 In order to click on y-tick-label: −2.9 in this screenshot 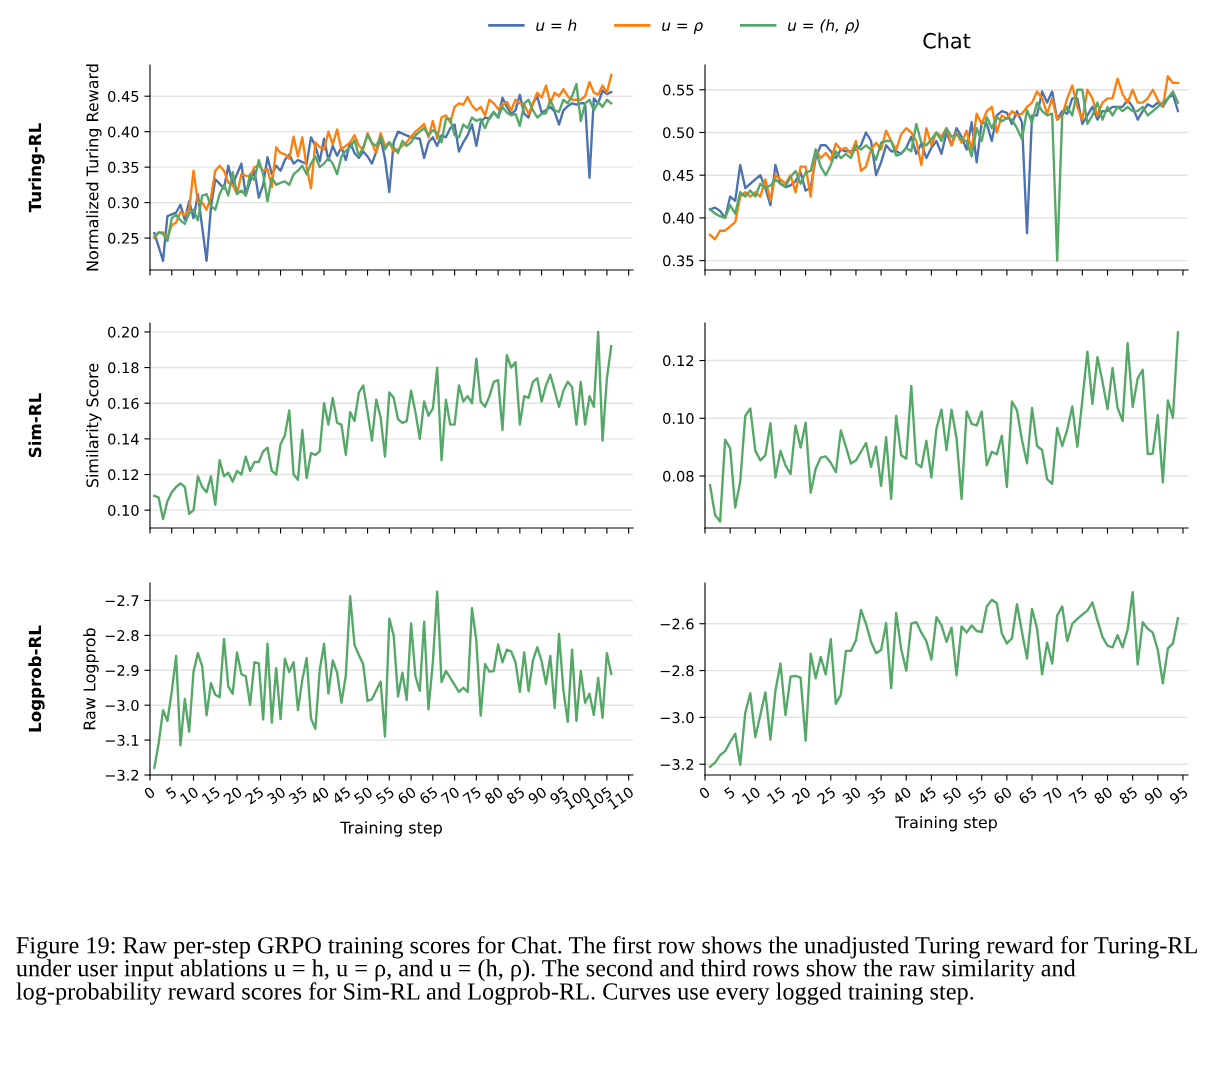, I will do `click(122, 670)`.